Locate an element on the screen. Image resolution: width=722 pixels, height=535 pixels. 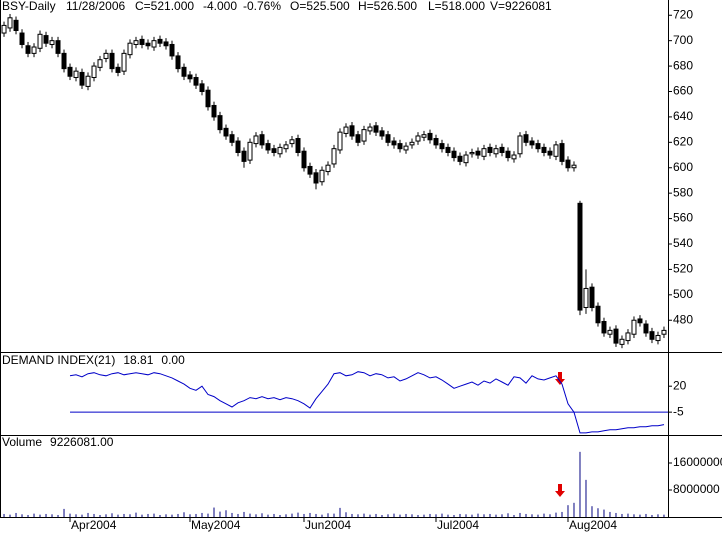
panel-value: O=525.500 is located at coordinates (320, 6).